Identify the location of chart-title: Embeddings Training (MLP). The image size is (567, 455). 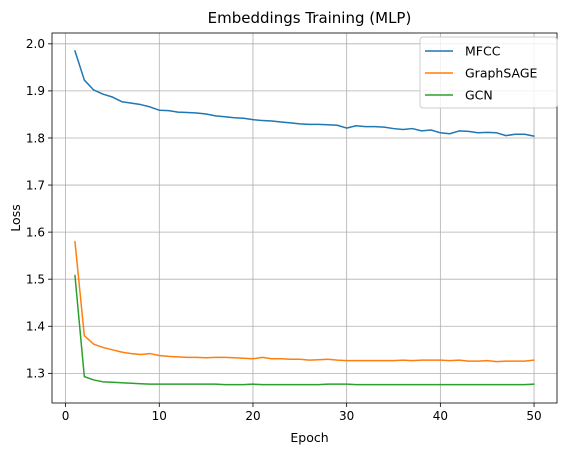
(310, 18).